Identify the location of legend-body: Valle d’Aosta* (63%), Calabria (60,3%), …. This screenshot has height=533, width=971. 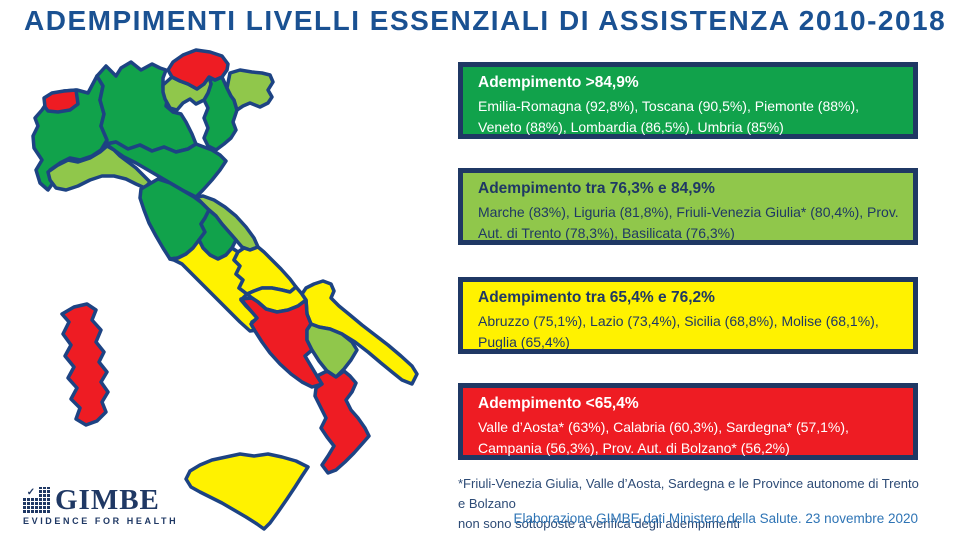
(663, 437).